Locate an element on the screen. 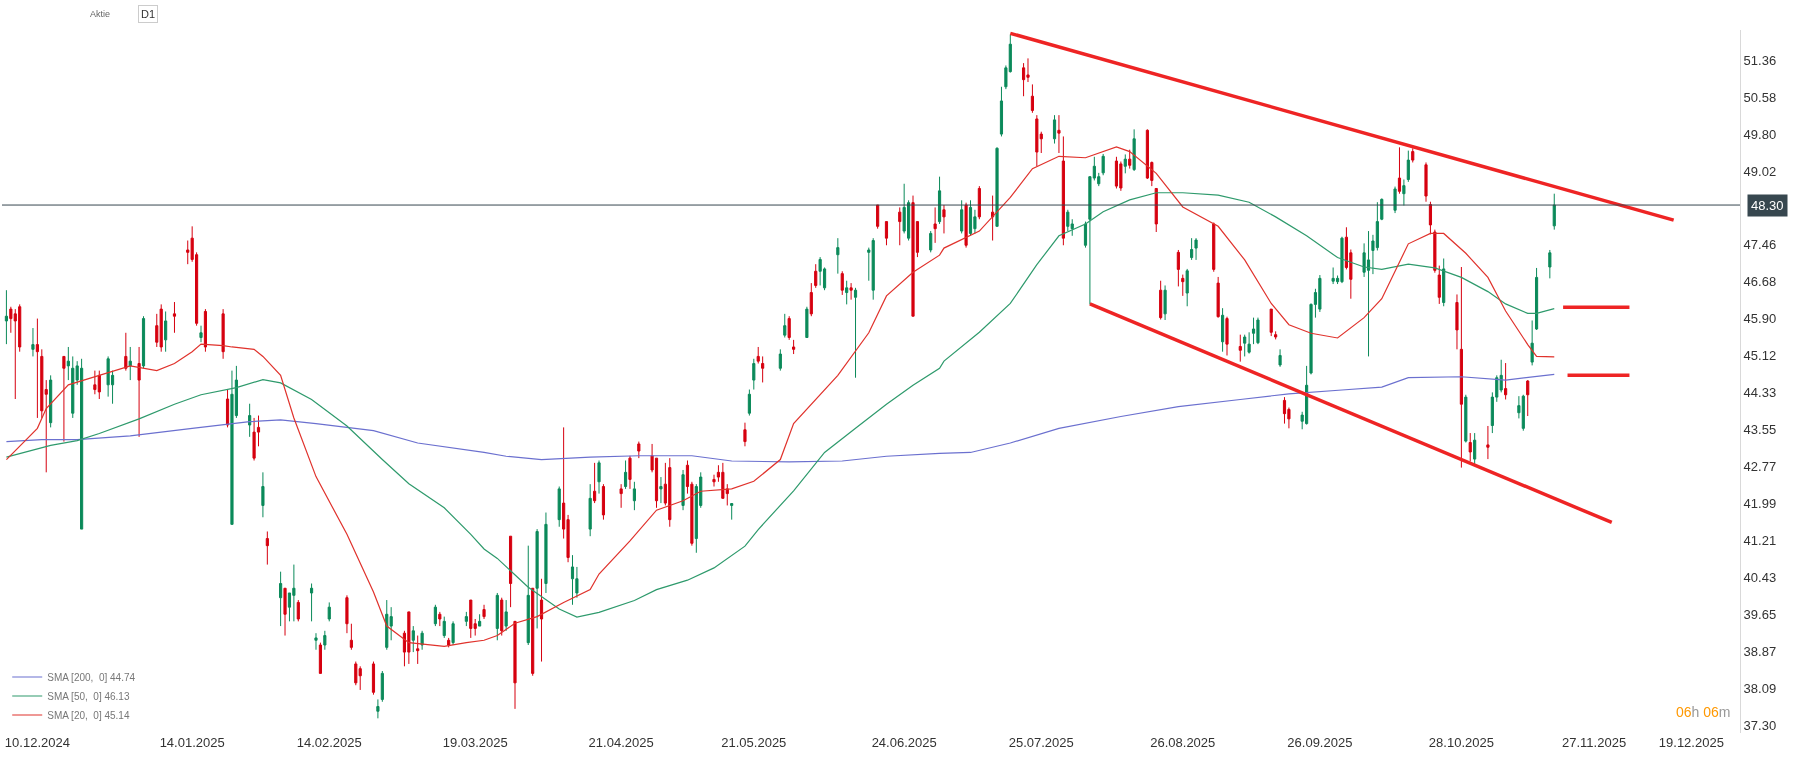  legend-label: SMA [20, 0] 45.14 is located at coordinates (88, 715).